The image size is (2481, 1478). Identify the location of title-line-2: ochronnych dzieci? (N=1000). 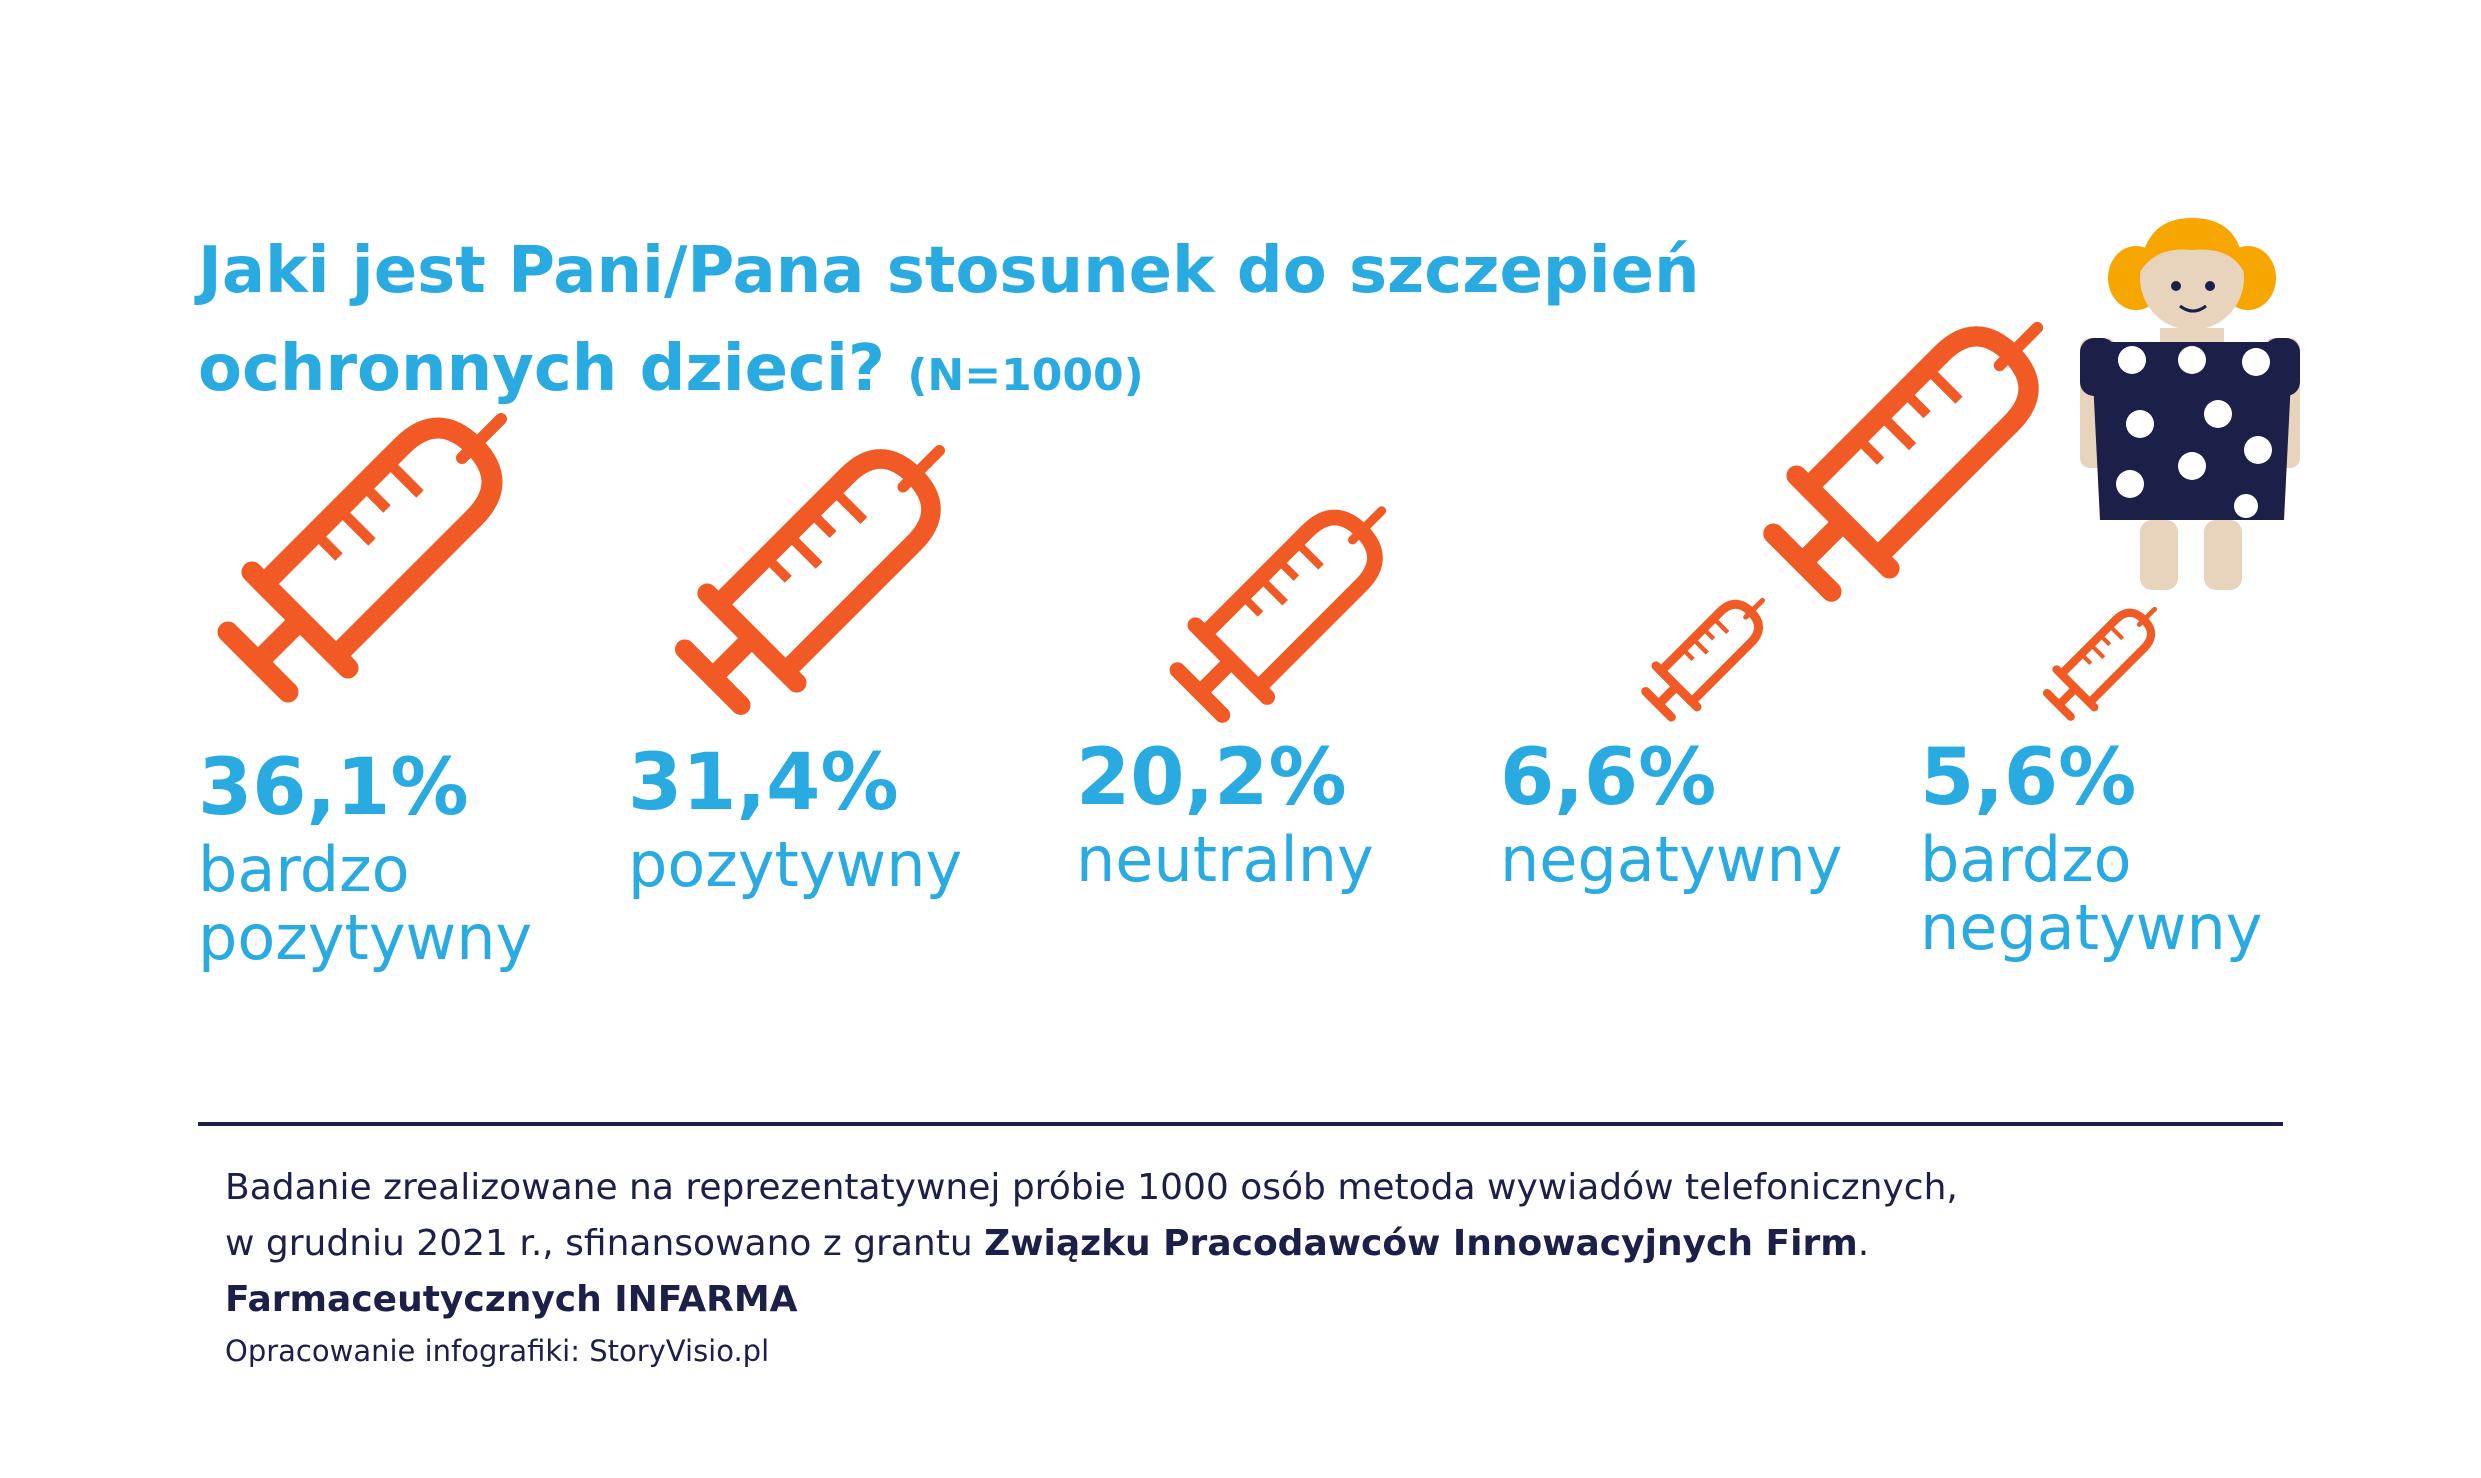
(1048, 372).